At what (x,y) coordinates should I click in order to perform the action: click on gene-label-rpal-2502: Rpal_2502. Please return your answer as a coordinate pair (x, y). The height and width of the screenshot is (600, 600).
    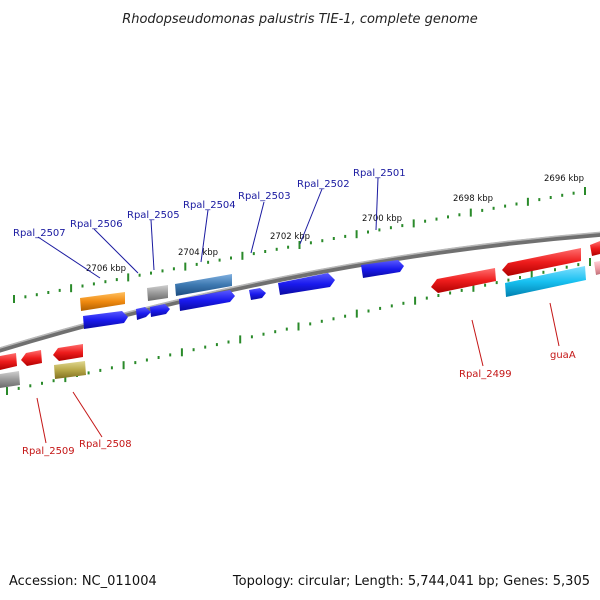
    Looking at the image, I should click on (323, 184).